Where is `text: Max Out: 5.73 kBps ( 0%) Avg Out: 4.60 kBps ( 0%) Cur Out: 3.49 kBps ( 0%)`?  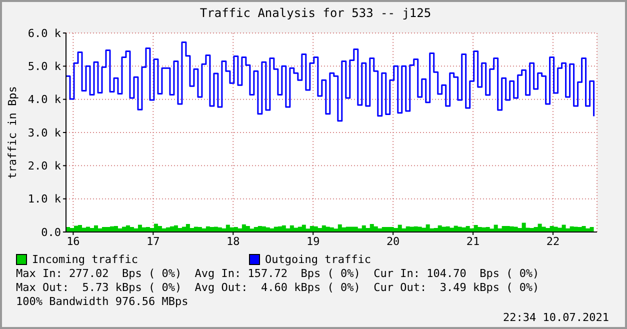 text: Max Out: 5.73 kBps ( 0%) Avg Out: 4.60 kBps ( 0%) Cur Out: 3.49 kBps ( 0%) is located at coordinates (278, 288).